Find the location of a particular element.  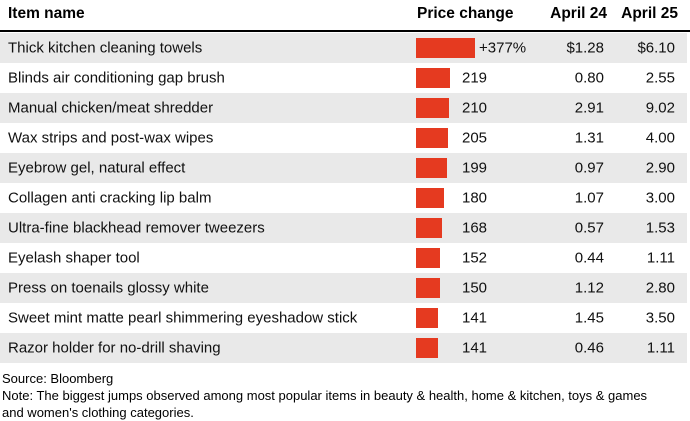

april-24-value: 0.57 is located at coordinates (589, 228).